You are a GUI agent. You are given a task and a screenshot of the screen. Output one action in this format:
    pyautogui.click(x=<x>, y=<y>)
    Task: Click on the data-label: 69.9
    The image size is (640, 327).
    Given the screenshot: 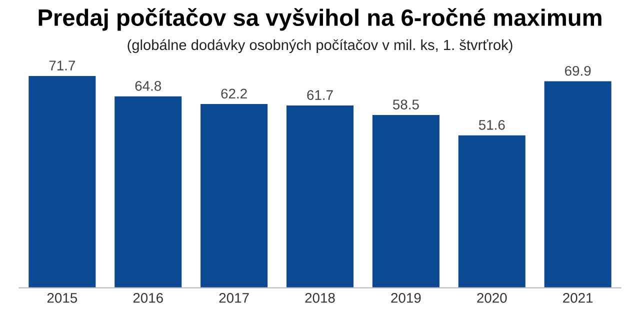 What is the action you would take?
    pyautogui.click(x=578, y=71)
    